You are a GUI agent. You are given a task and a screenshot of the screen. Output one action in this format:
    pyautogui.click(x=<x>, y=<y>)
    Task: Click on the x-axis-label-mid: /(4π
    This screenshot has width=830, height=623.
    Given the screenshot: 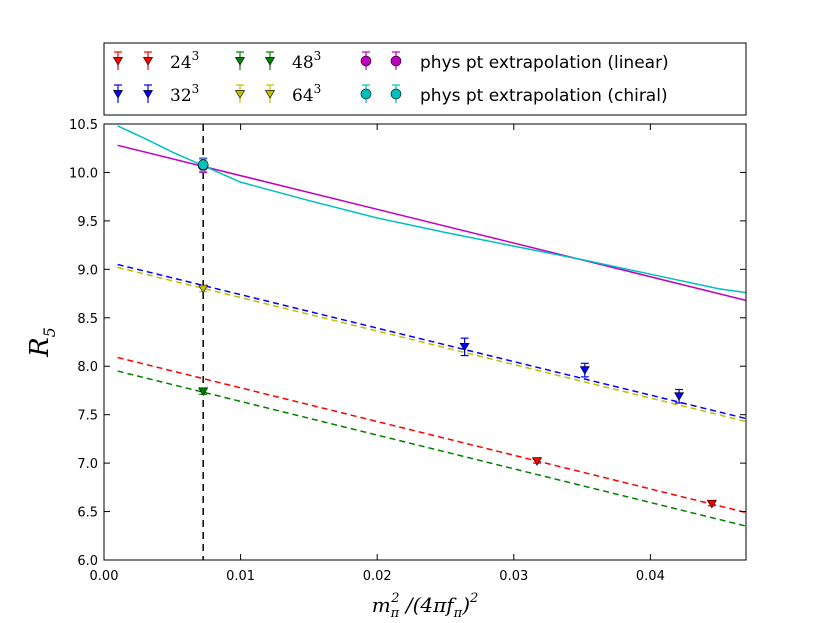 What is the action you would take?
    pyautogui.click(x=423, y=605)
    